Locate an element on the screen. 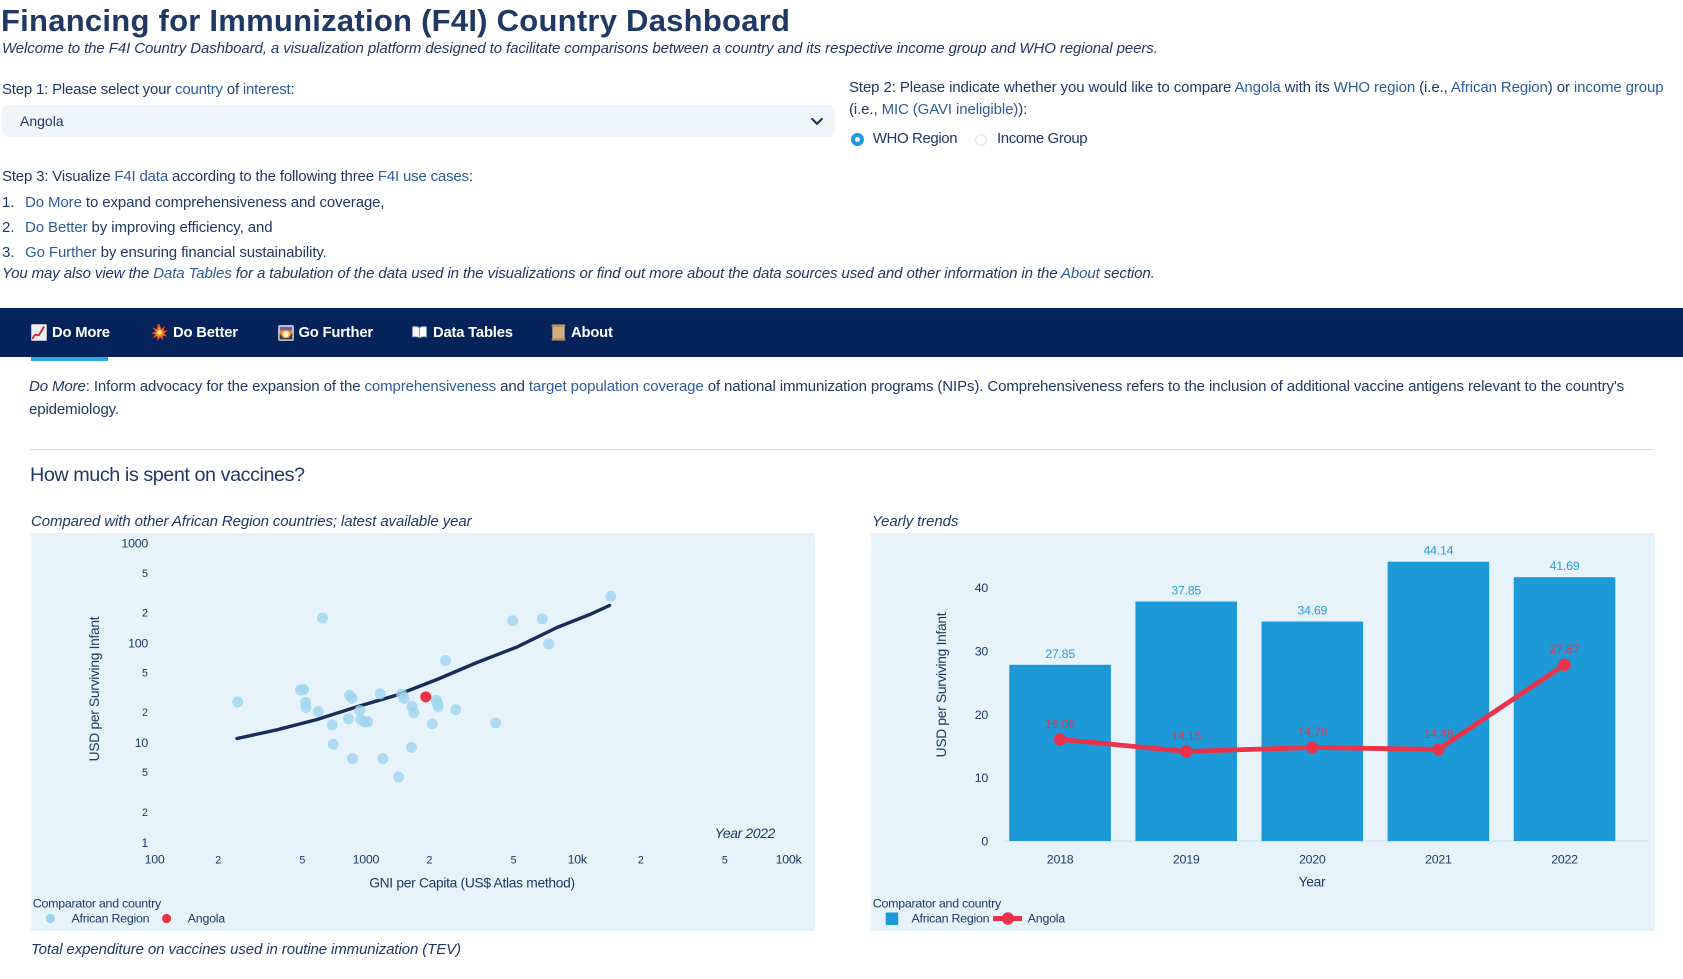  svg-text: 10k is located at coordinates (578, 860).